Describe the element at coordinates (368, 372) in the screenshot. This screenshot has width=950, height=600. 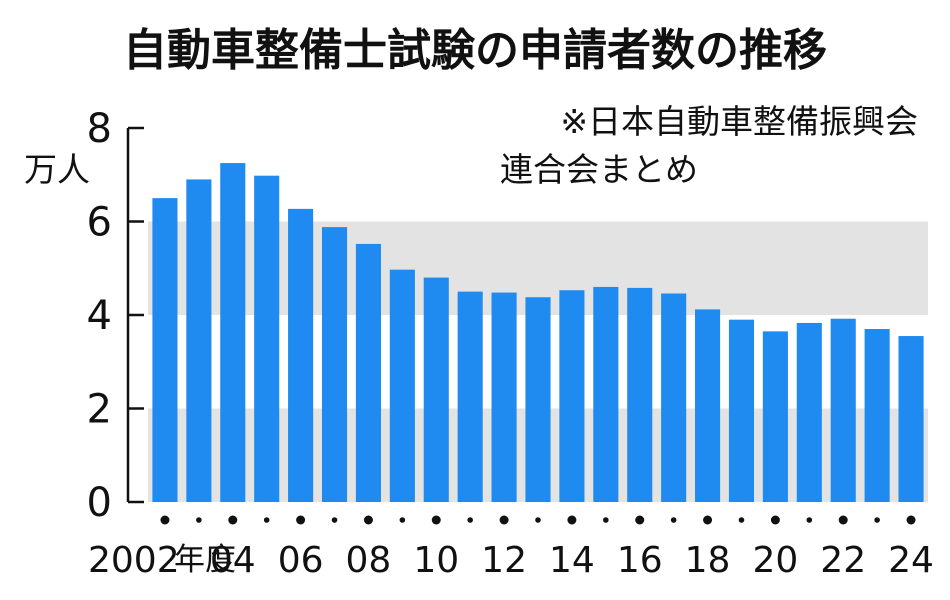
I see `bar-2008` at that location.